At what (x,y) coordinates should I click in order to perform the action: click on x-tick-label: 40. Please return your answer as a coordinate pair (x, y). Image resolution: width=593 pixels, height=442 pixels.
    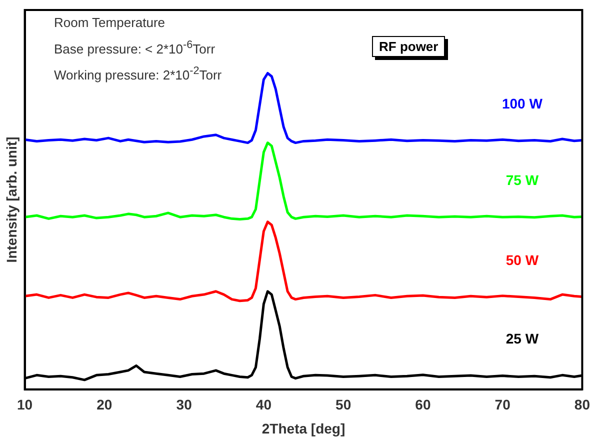
    Looking at the image, I should click on (264, 404).